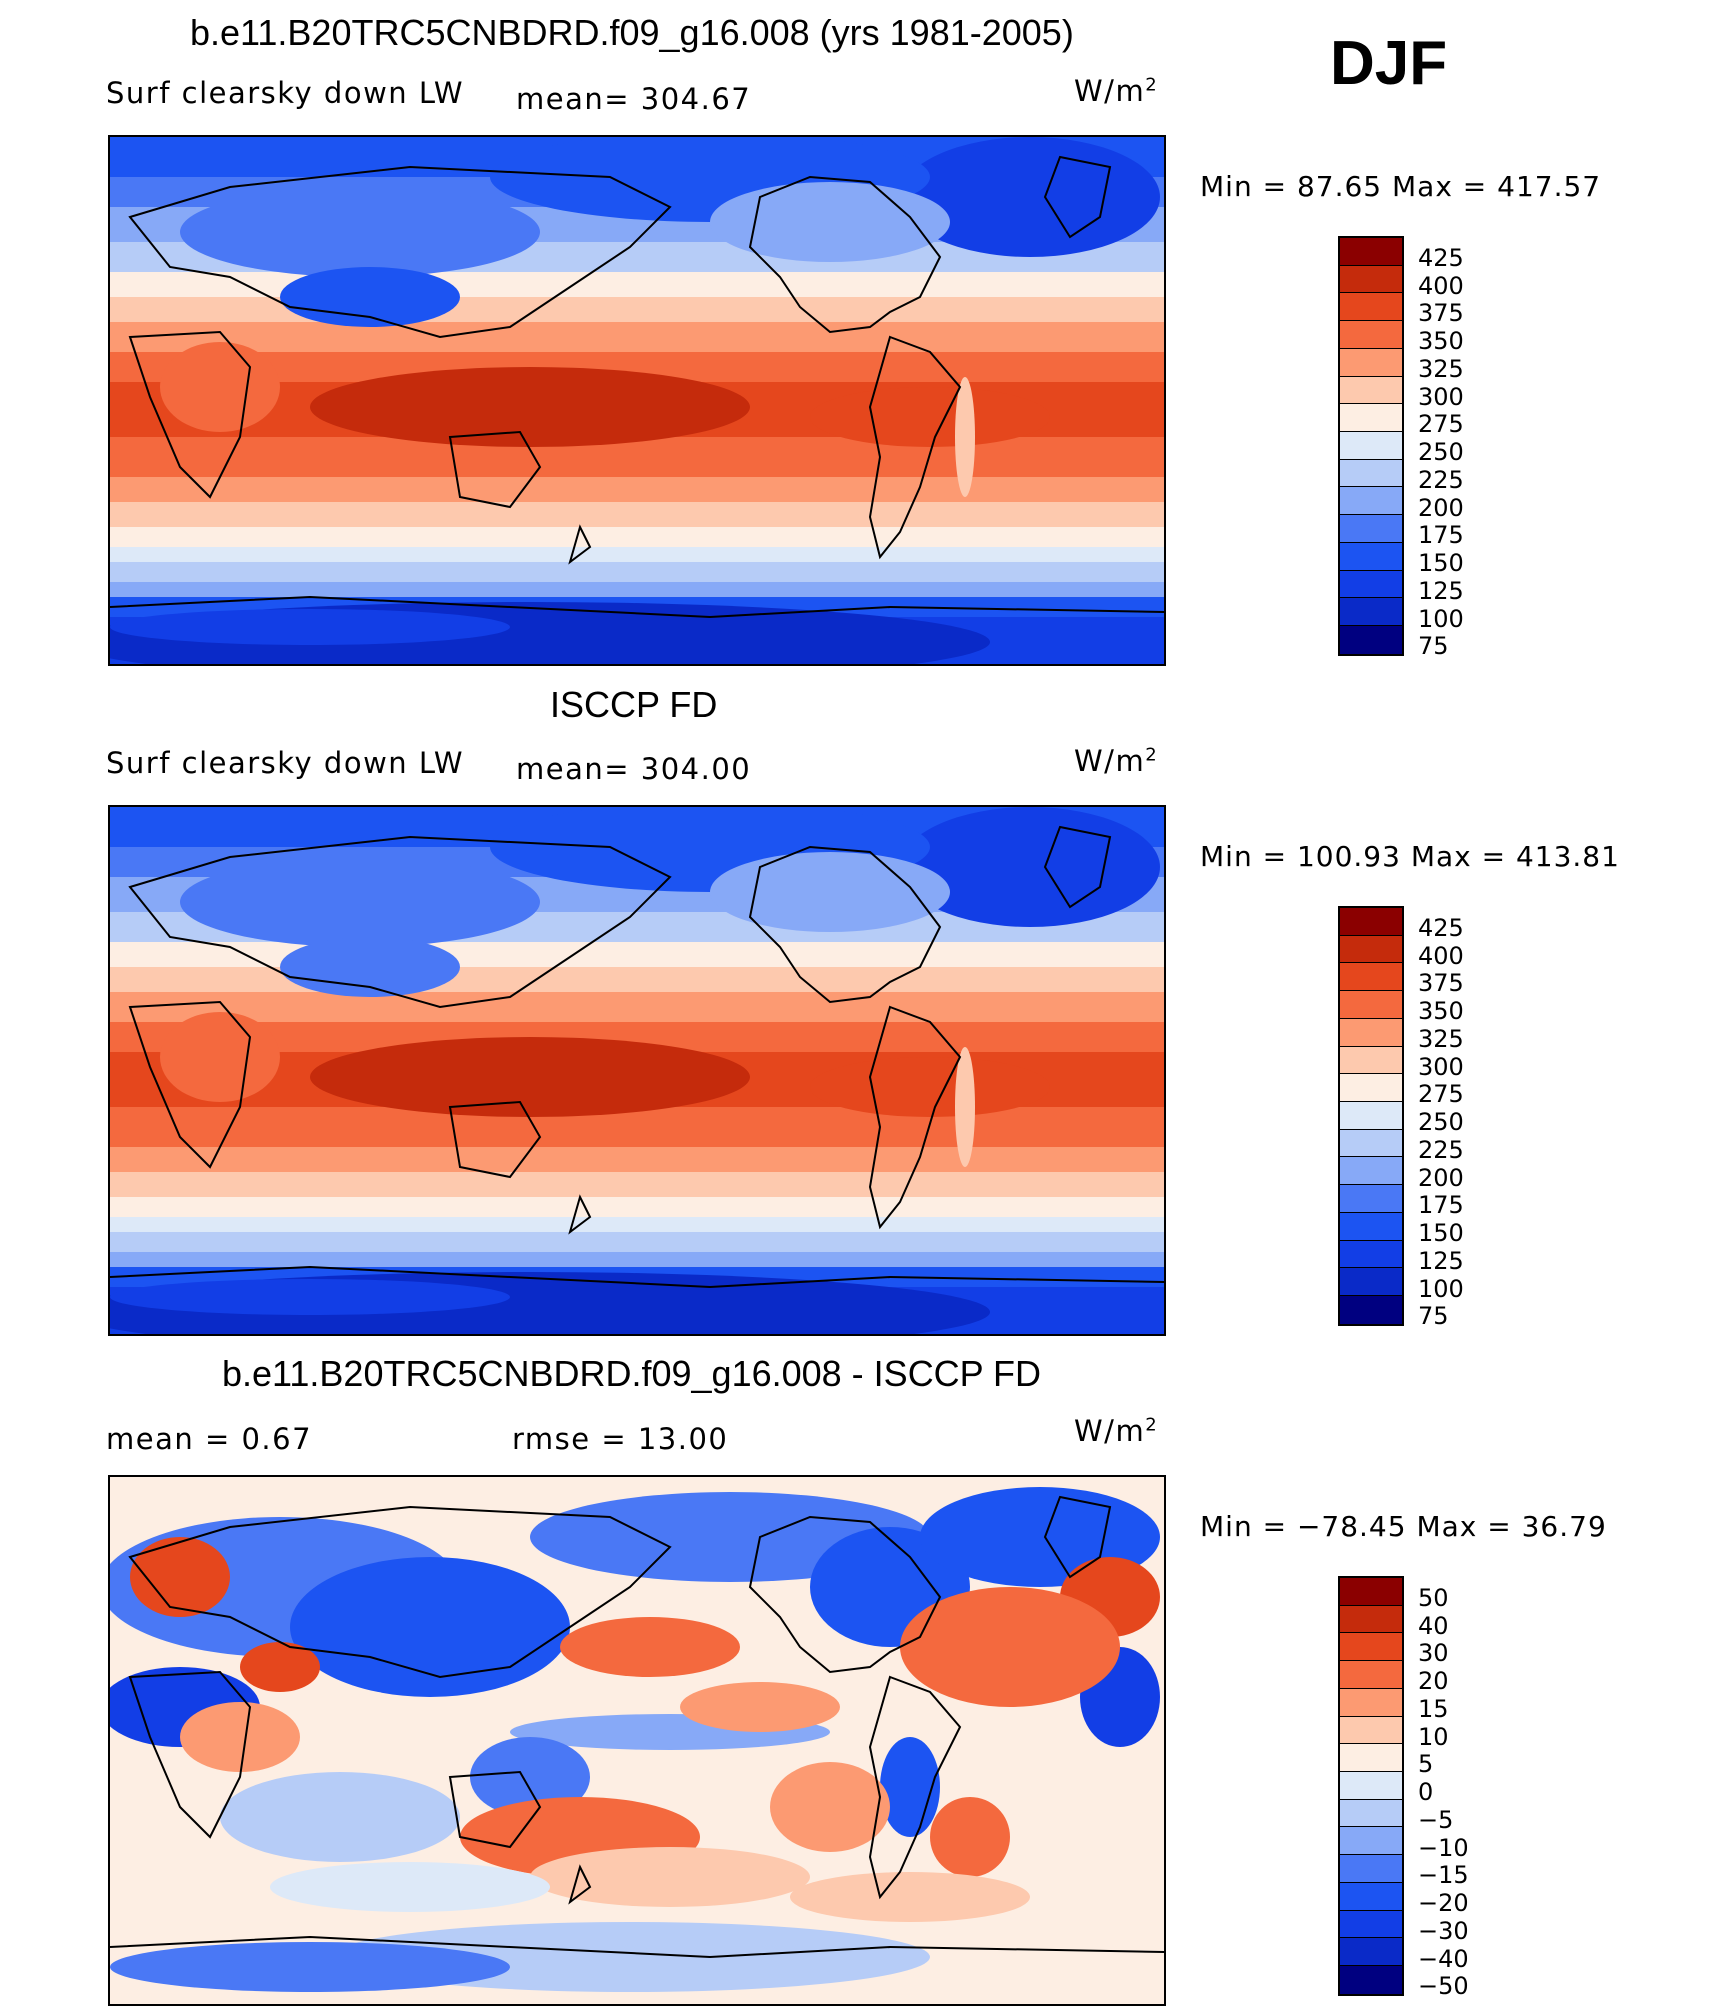 The height and width of the screenshot is (2006, 1710). What do you see at coordinates (1433, 1681) in the screenshot?
I see `colorbar-tick-label: 20` at bounding box center [1433, 1681].